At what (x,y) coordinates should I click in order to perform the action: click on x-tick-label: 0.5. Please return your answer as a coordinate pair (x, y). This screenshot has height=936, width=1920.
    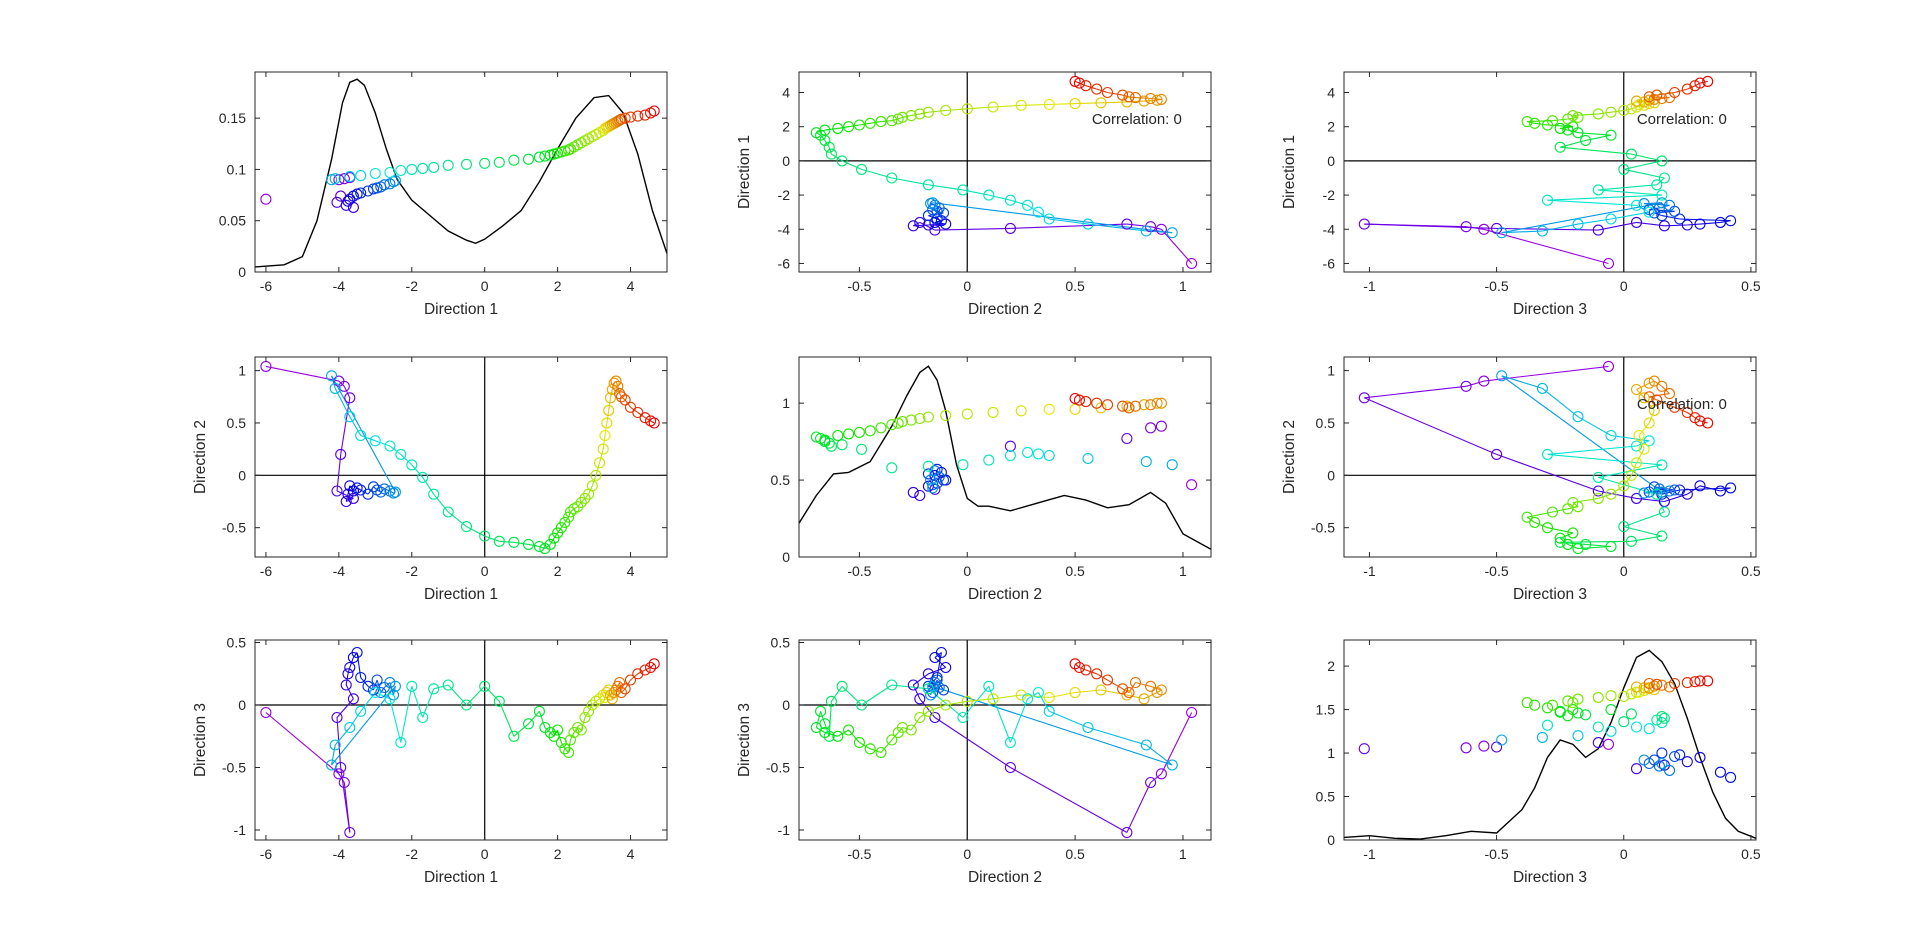
    Looking at the image, I should click on (1751, 854).